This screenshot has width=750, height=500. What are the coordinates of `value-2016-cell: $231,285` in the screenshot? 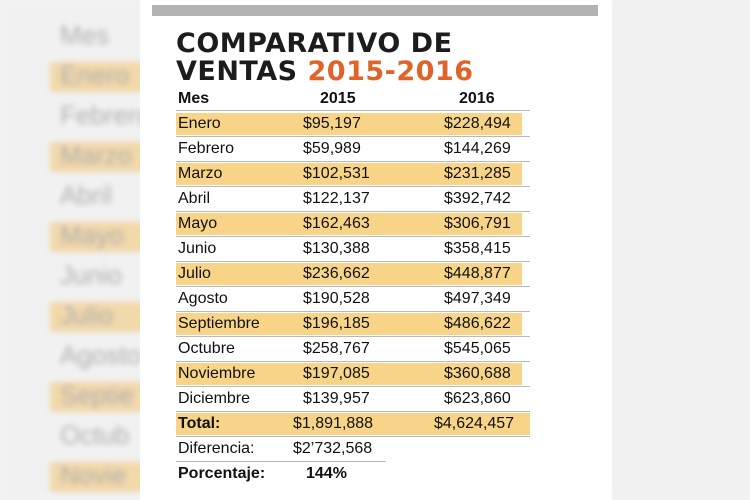 It's located at (477, 173).